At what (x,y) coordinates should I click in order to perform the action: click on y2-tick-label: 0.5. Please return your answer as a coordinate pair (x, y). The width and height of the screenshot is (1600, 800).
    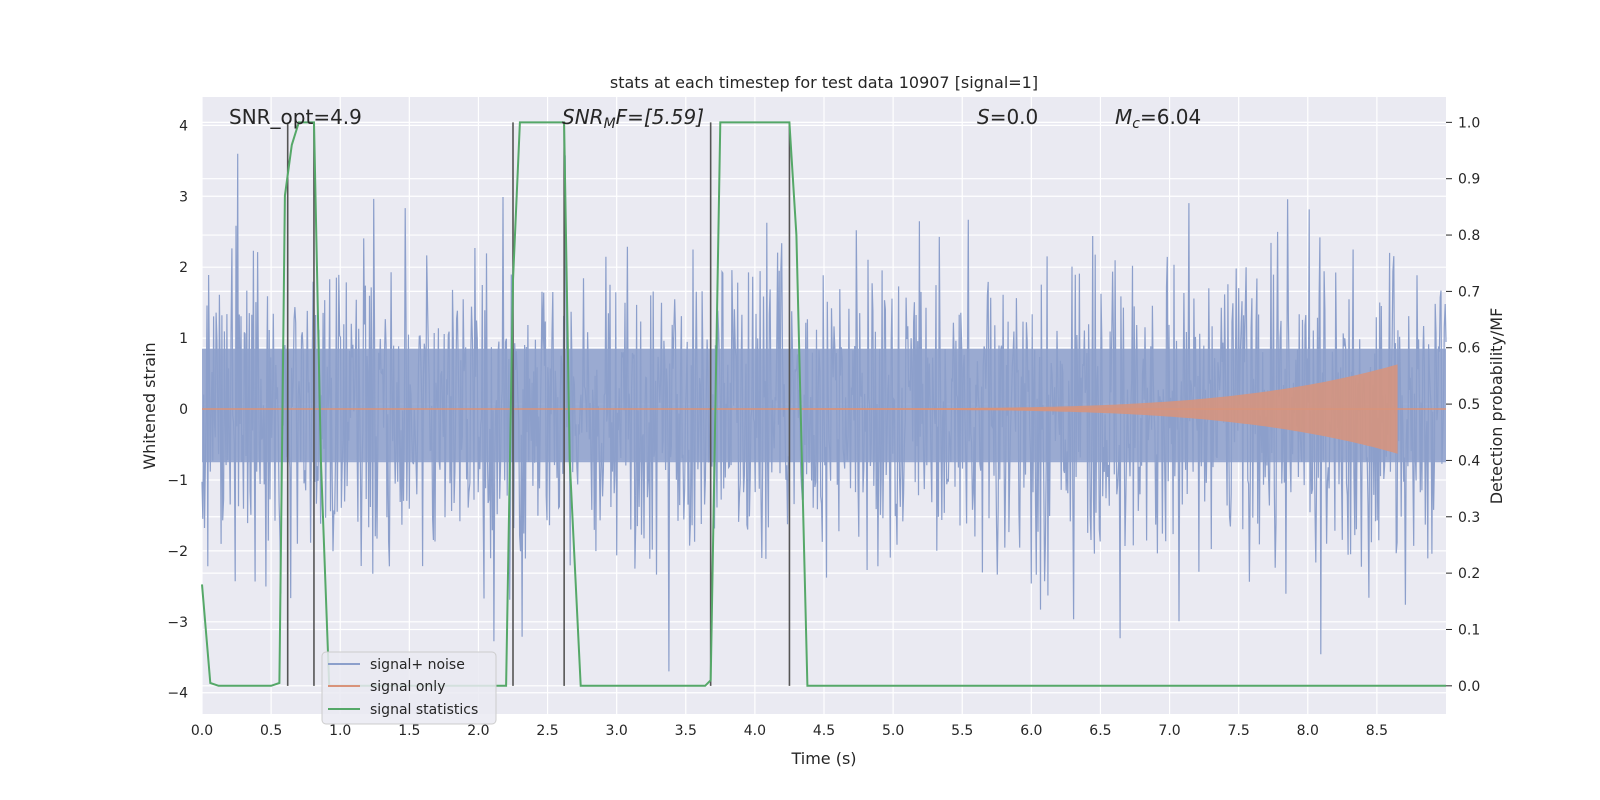
    Looking at the image, I should click on (1469, 405).